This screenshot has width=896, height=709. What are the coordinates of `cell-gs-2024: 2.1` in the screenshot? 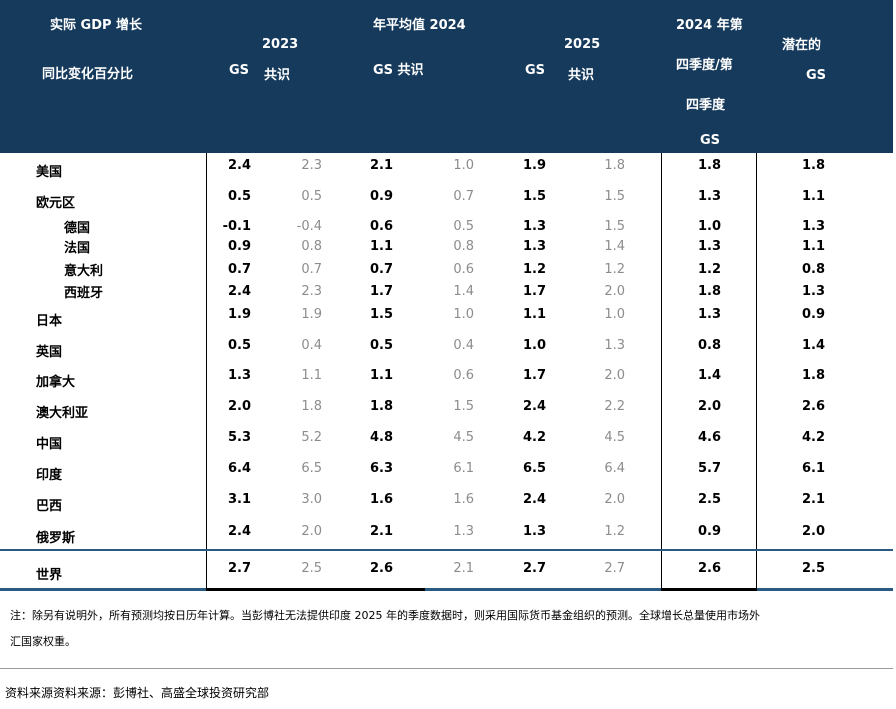 It's located at (381, 165).